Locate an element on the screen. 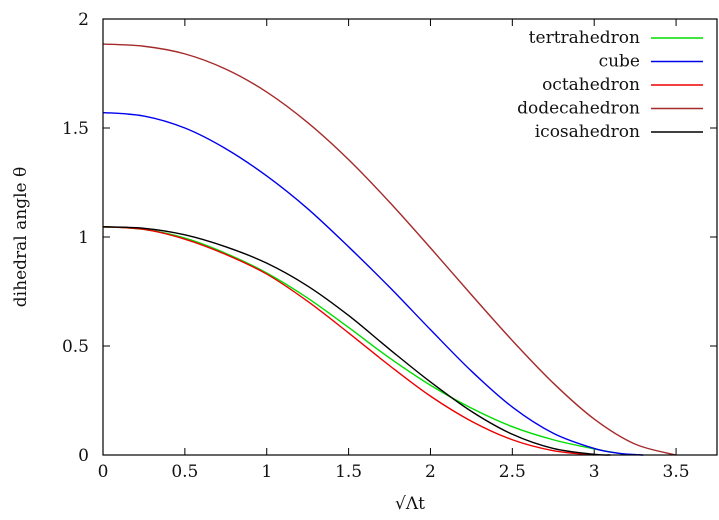  x-tick-label: 1.5 is located at coordinates (348, 472).